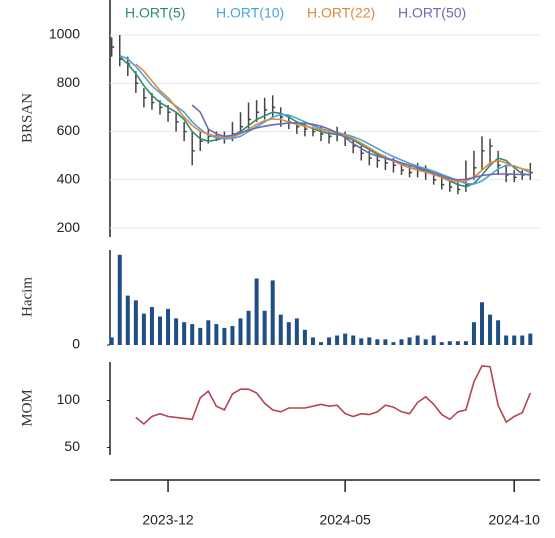 This screenshot has height=538, width=555. What do you see at coordinates (72, 446) in the screenshot?
I see `y-tick-label: 50` at bounding box center [72, 446].